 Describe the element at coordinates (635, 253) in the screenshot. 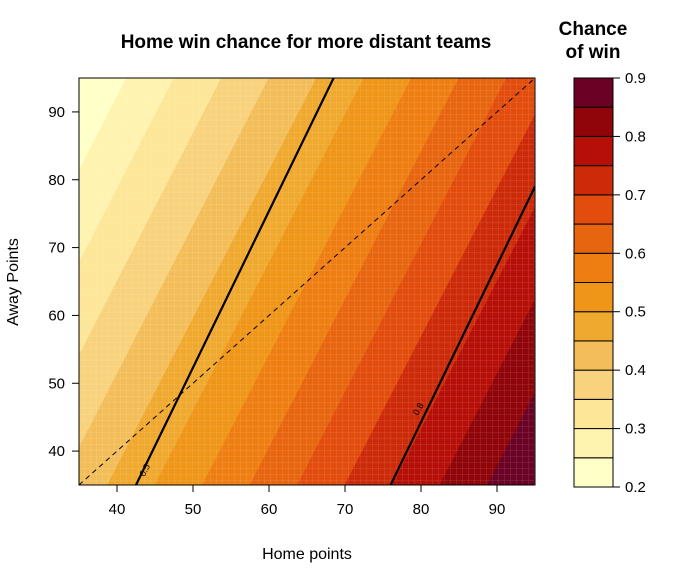

I see `legend-tick-label: 0.6` at that location.